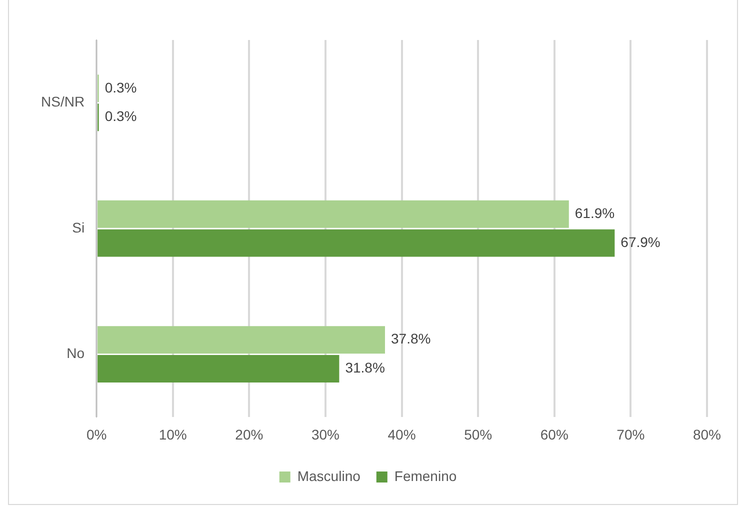 The width and height of the screenshot is (743, 508). I want to click on x-tick-label: 50%, so click(478, 434).